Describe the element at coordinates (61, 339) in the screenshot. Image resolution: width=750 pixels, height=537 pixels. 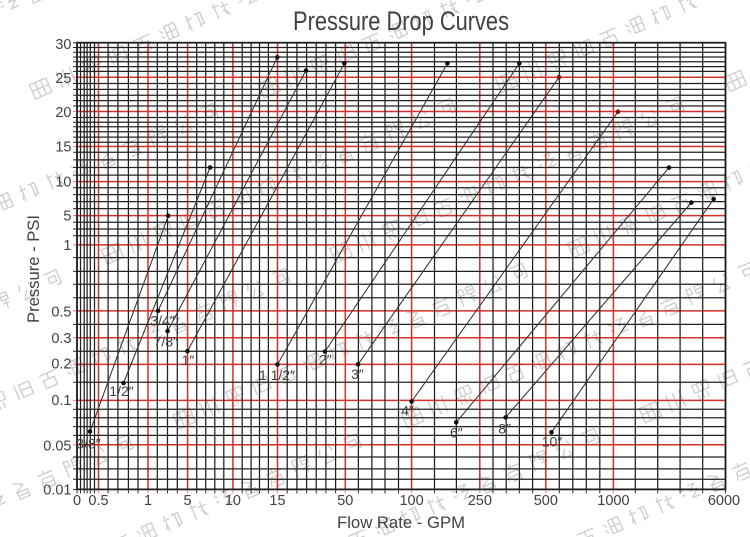
I see `svg-text: 0.3` at that location.